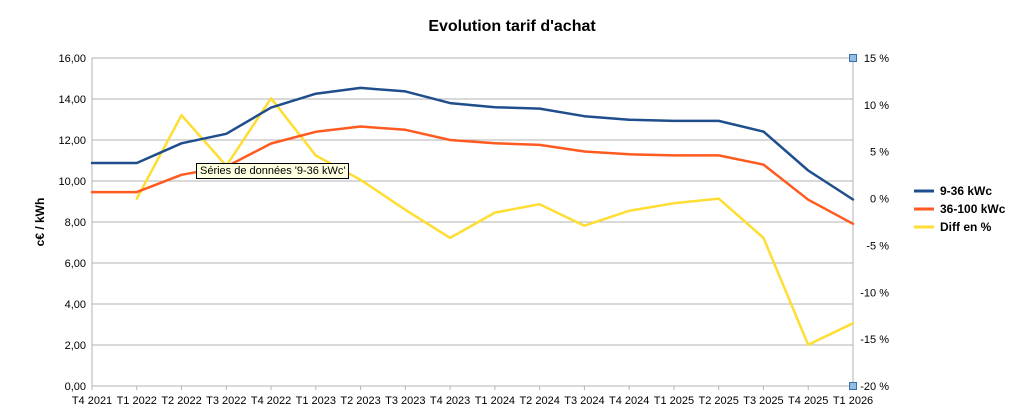 Image resolution: width=1024 pixels, height=416 pixels. What do you see at coordinates (72, 100) in the screenshot?
I see `y-tick-label: 14,00` at bounding box center [72, 100].